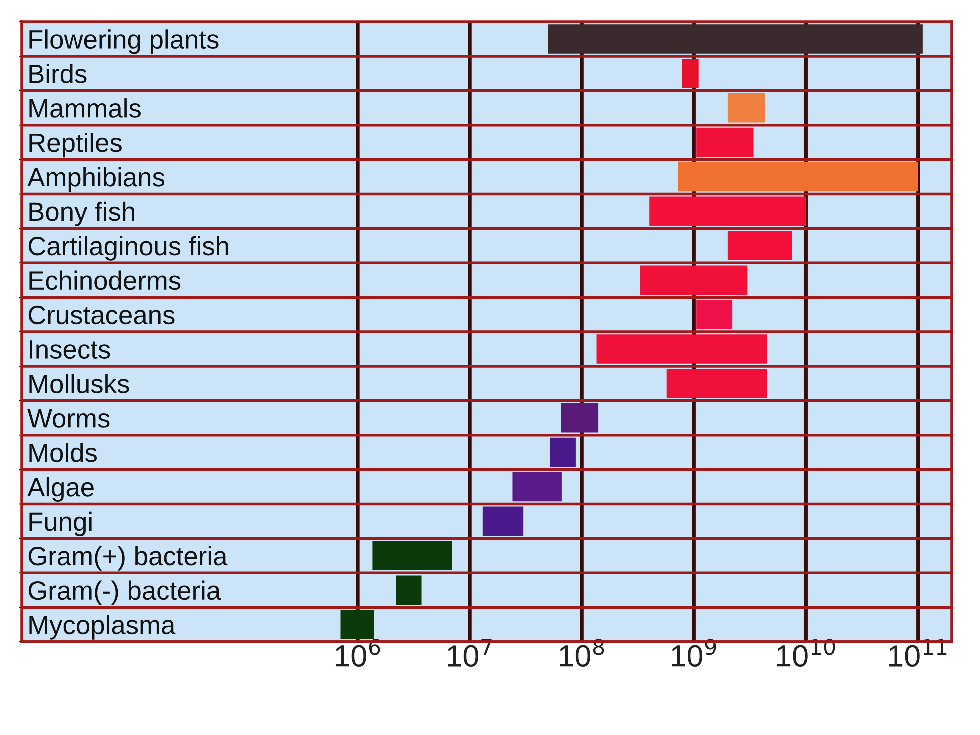 Image resolution: width=980 pixels, height=735 pixels. I want to click on y-tick-label: Gram(+) bacteria, so click(128, 558).